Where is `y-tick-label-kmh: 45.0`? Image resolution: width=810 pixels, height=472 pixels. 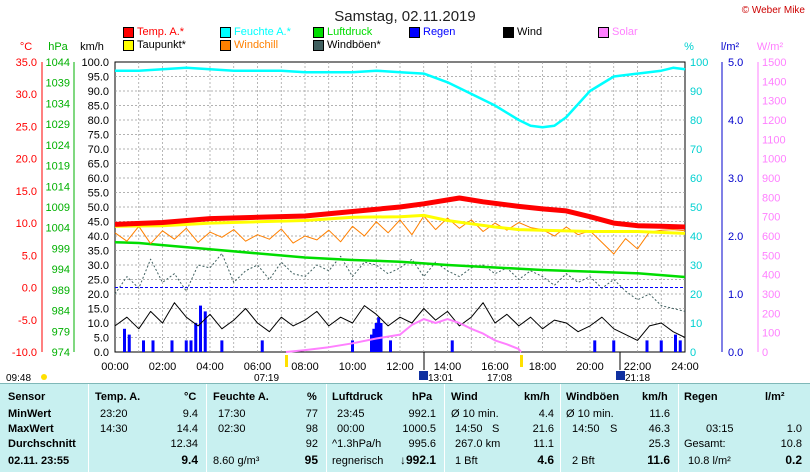
y-tick-label-kmh: 45.0 is located at coordinates (98, 223).